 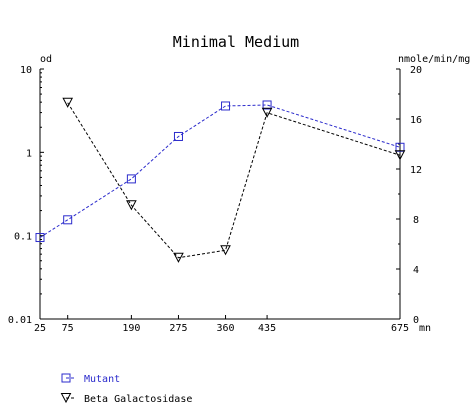 I want to click on x-tick-label: 275, so click(x=178, y=328).